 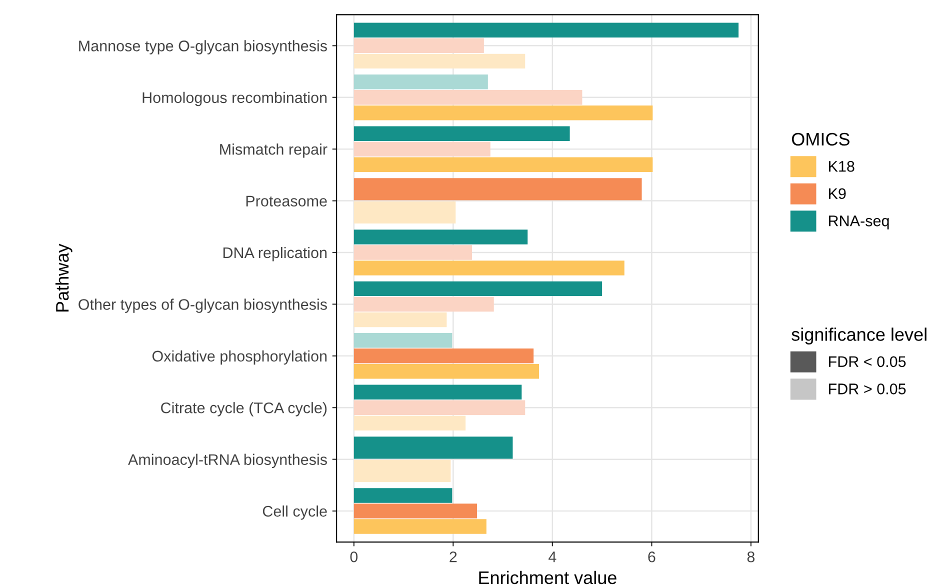 I want to click on y-tick-label: DNA replication, so click(x=275, y=254).